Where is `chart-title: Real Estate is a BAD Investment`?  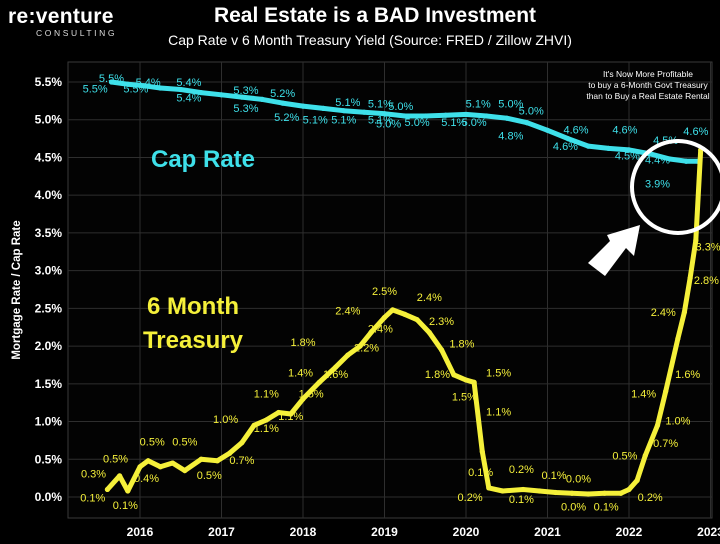
chart-title: Real Estate is a BAD Investment is located at coordinates (375, 15).